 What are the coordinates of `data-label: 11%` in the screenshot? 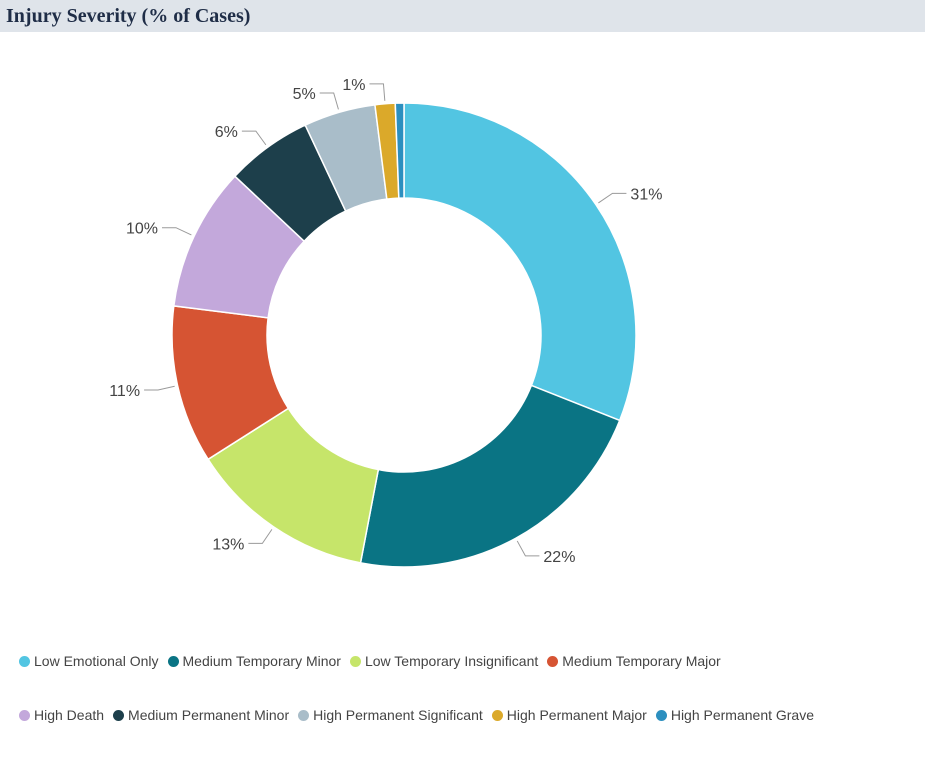 It's located at (124, 391).